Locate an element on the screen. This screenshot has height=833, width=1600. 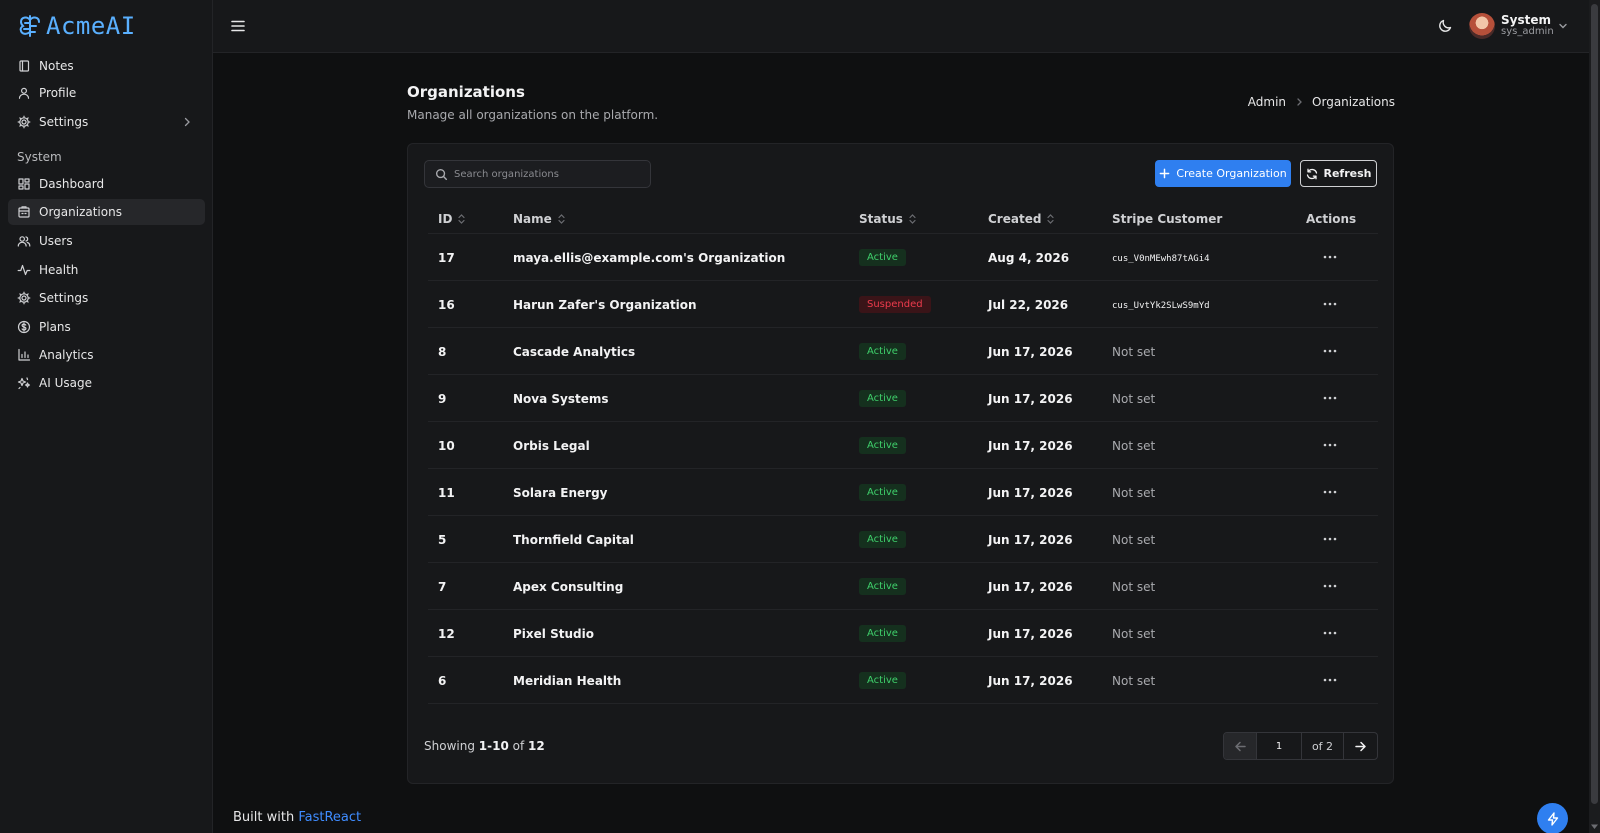
breadcrumb-admin: Admin is located at coordinates (1267, 102).